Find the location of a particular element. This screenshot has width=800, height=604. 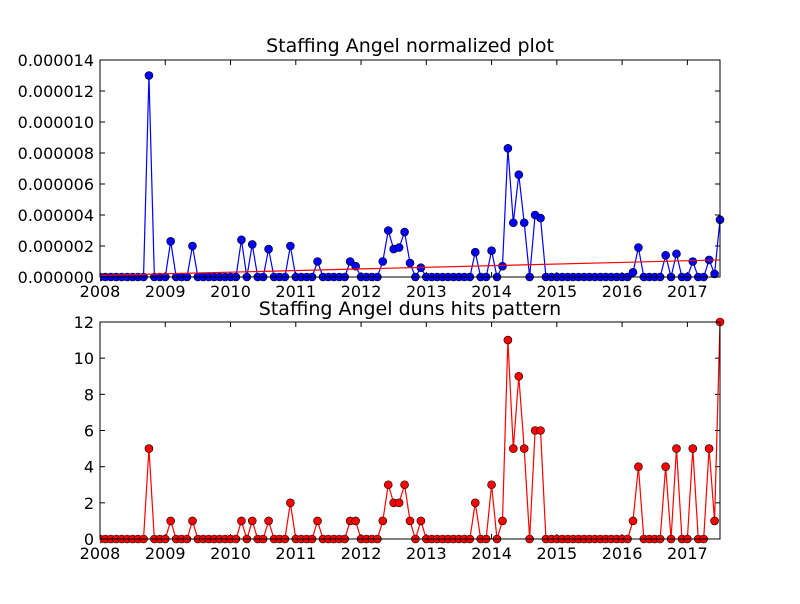

normalized-x-tick-label: 2015 is located at coordinates (556, 291).